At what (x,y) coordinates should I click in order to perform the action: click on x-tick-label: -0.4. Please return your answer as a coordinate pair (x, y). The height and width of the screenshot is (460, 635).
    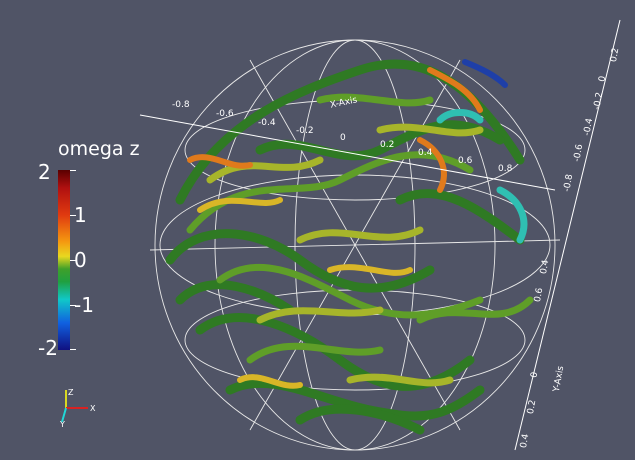
    Looking at the image, I should click on (267, 123).